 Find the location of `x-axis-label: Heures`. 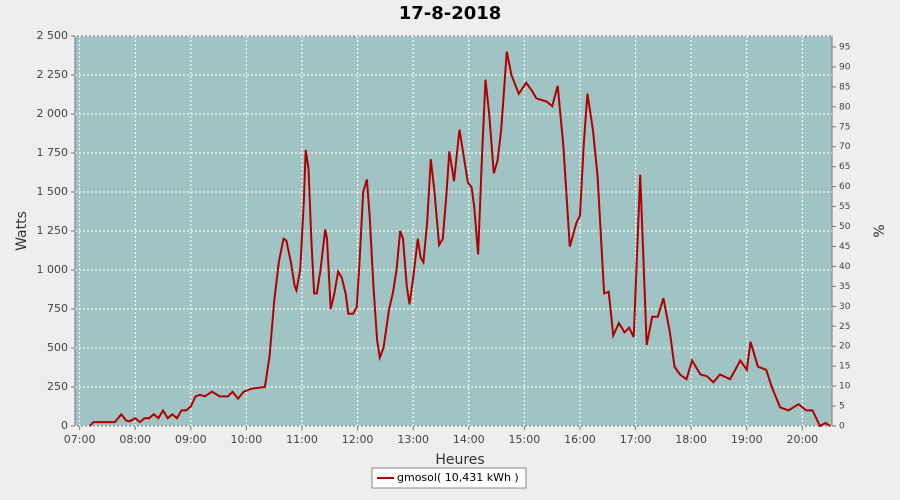

x-axis-label: Heures is located at coordinates (459, 460).